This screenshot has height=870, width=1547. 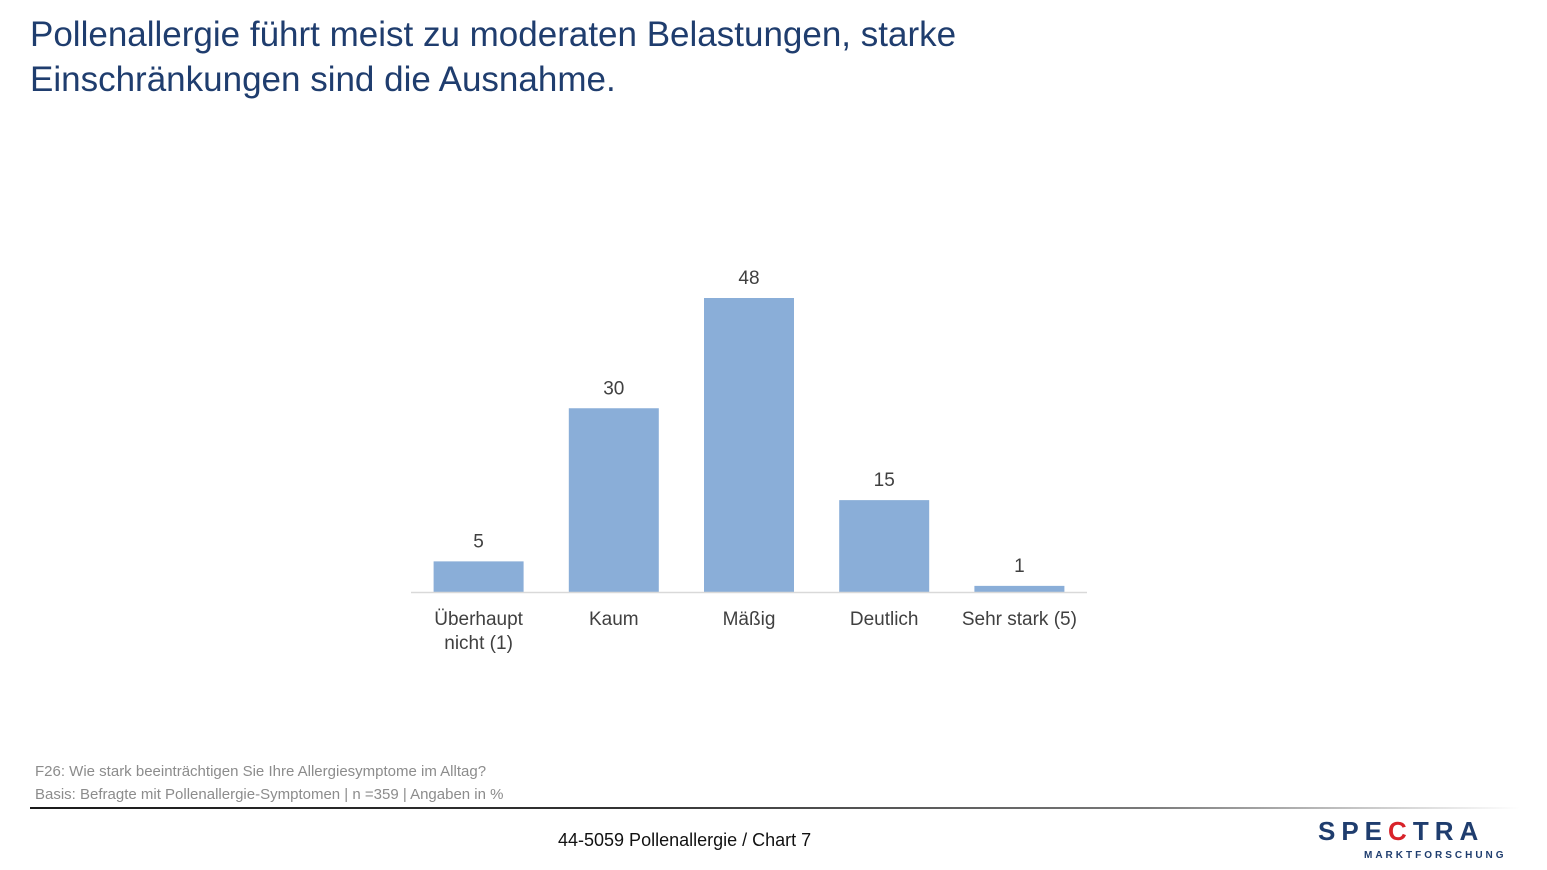 I want to click on footer-divider, so click(x=775, y=808).